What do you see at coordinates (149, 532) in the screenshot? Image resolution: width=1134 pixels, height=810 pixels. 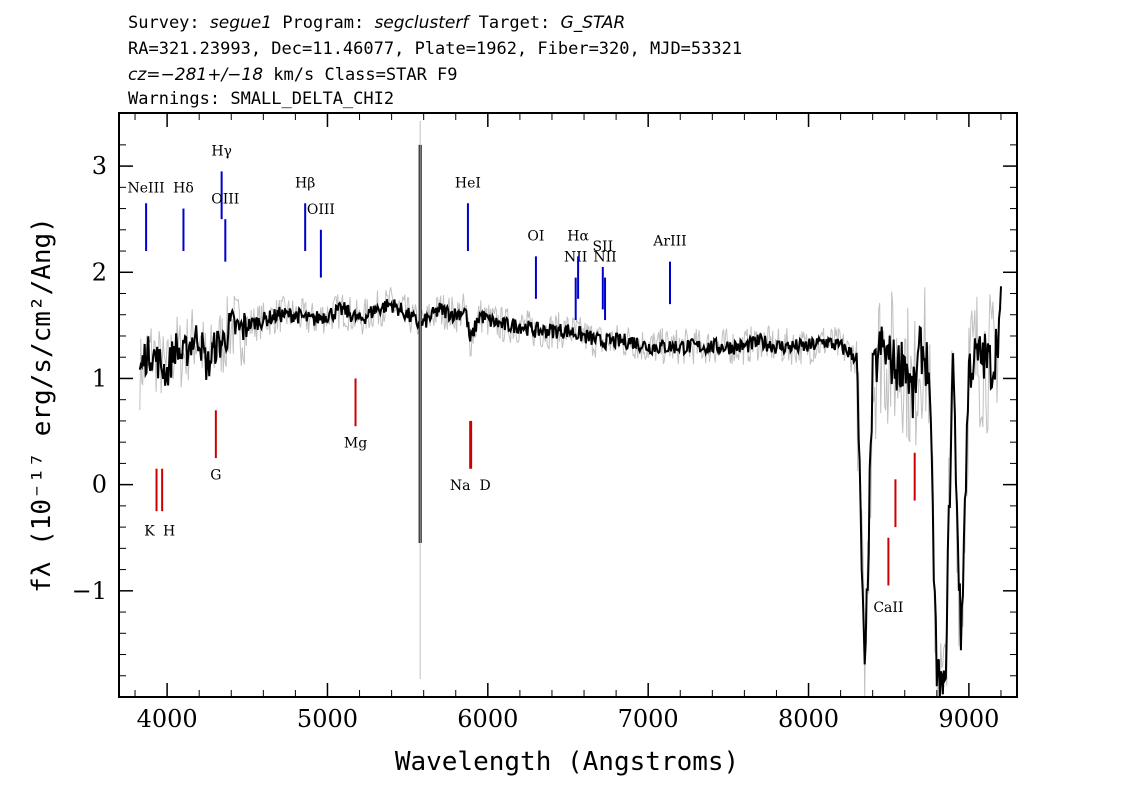 I see `absorption-line-label: K` at bounding box center [149, 532].